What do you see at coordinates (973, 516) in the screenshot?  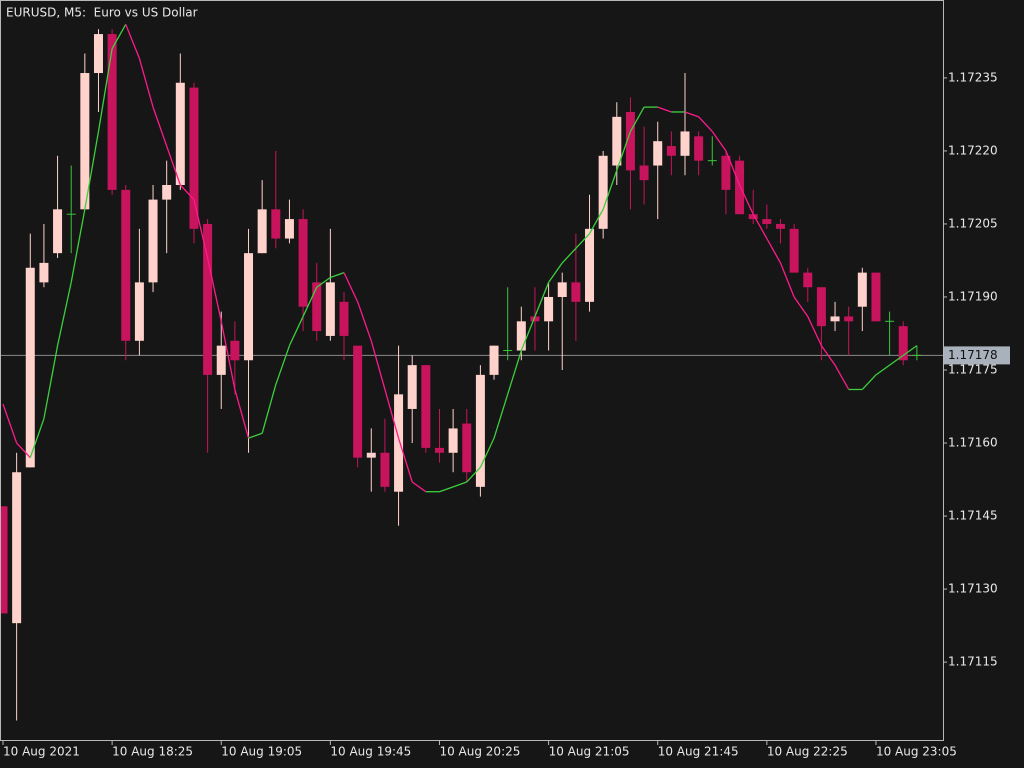 I see `y-tick-label: 1.17145` at bounding box center [973, 516].